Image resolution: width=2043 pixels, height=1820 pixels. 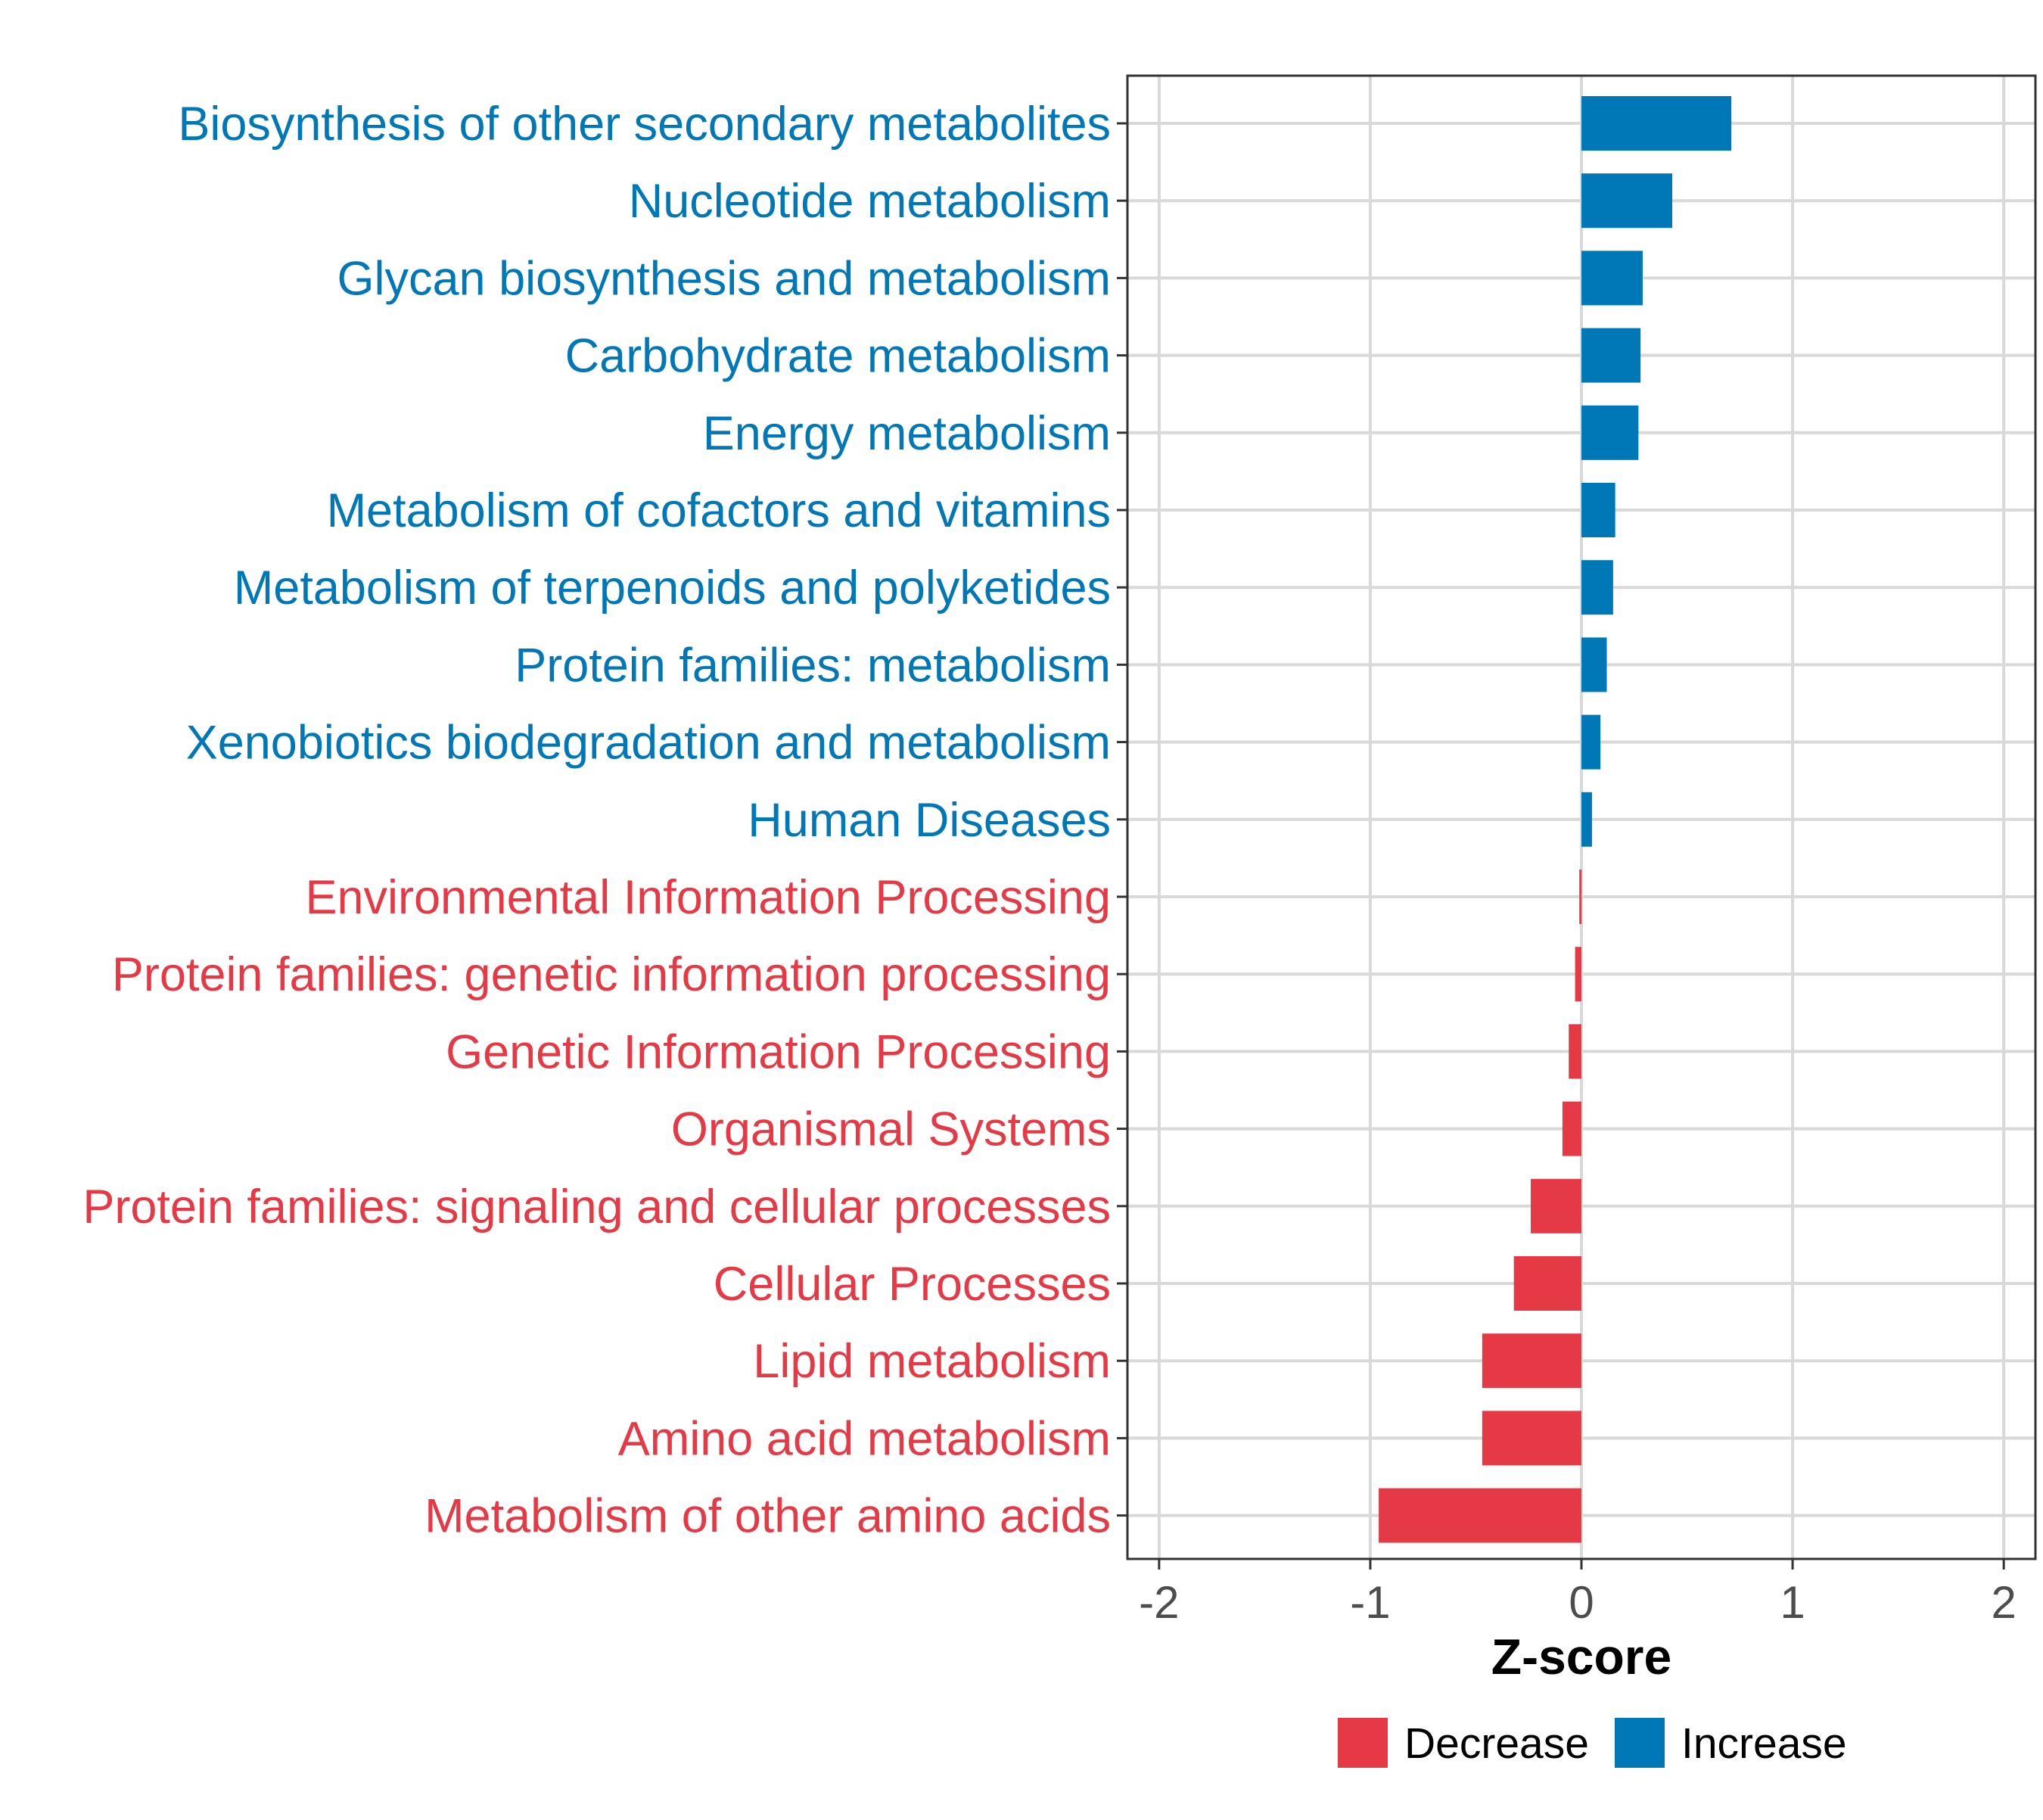 I want to click on category-label: Organismal Systems, so click(x=891, y=1129).